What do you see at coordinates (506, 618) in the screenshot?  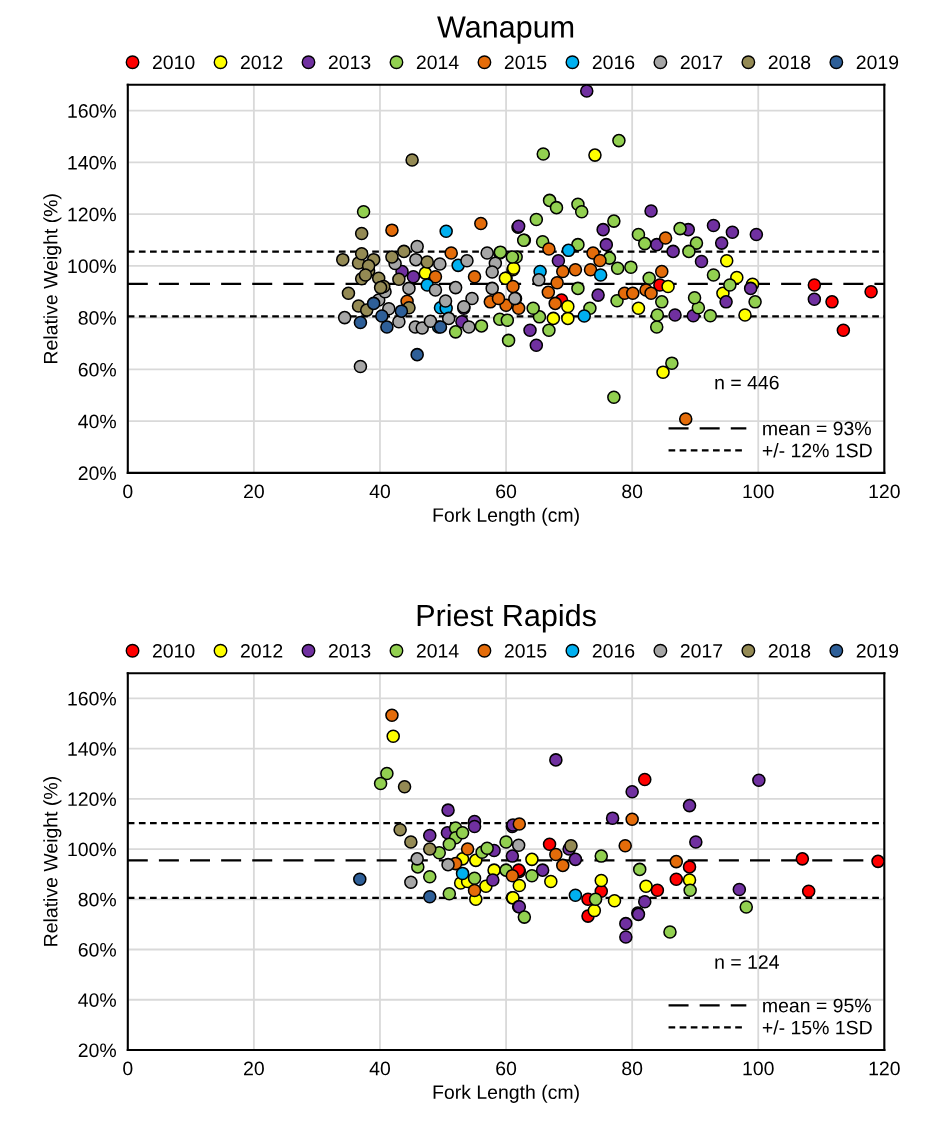 I see `chart-title: Priest Rapids` at bounding box center [506, 618].